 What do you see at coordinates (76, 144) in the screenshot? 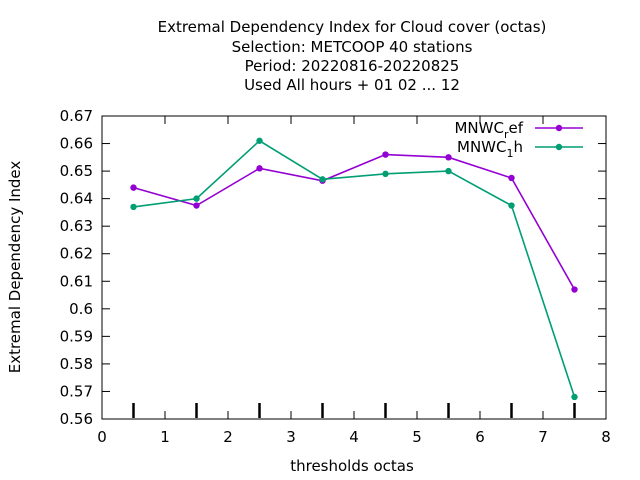
I see `y-tick-label: 0.66` at bounding box center [76, 144].